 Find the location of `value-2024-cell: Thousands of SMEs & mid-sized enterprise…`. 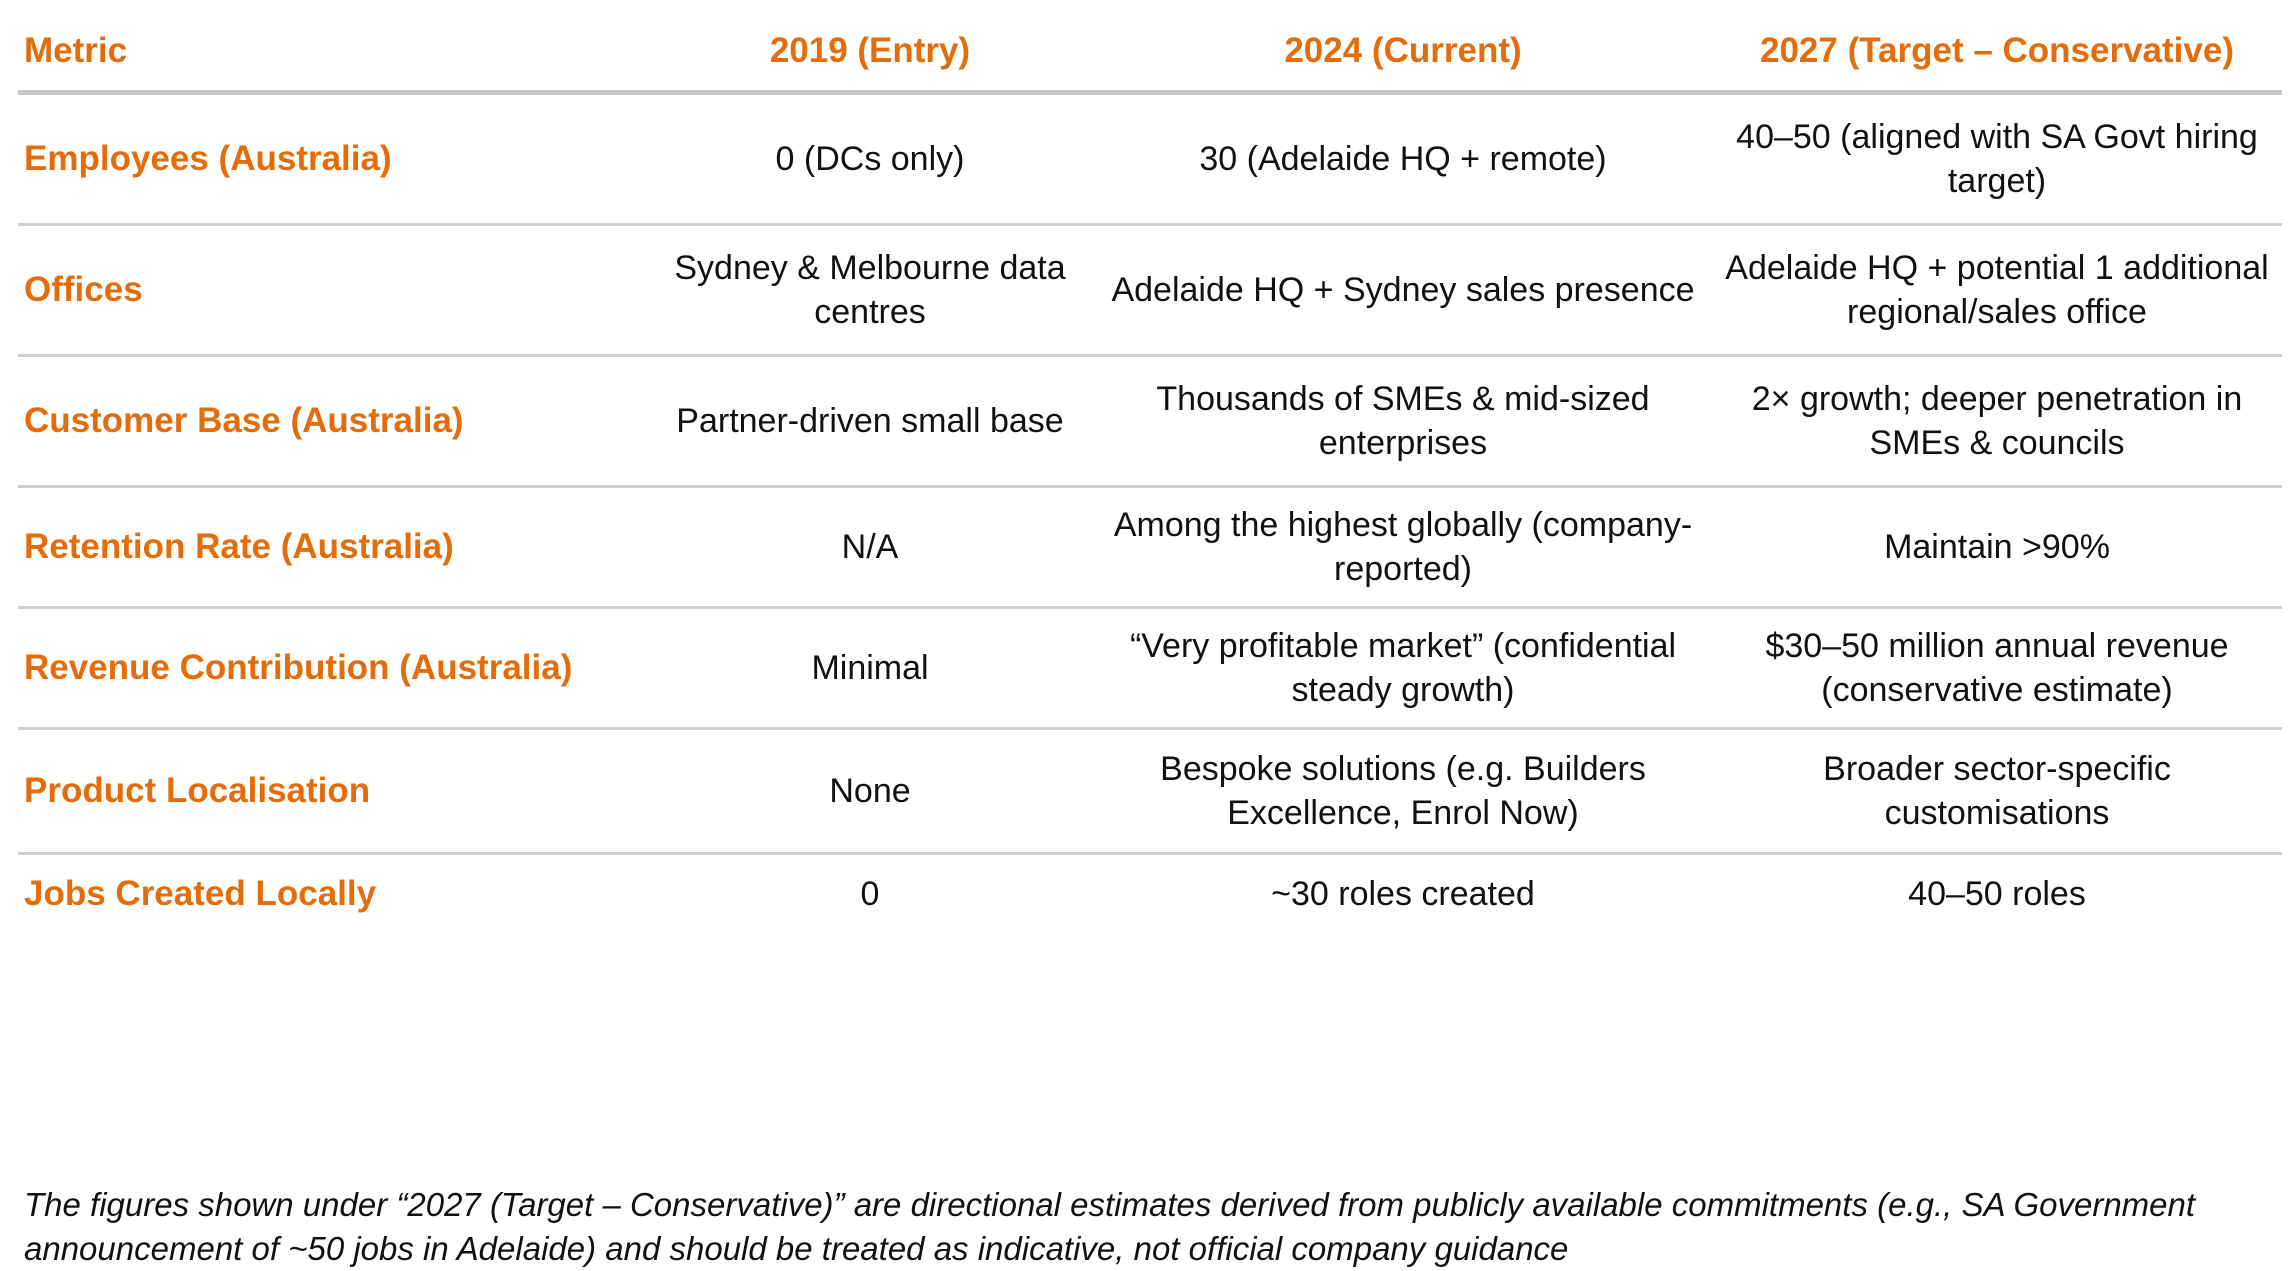

value-2024-cell: Thousands of SMEs & mid-sized enterprise… is located at coordinates (1403, 421).